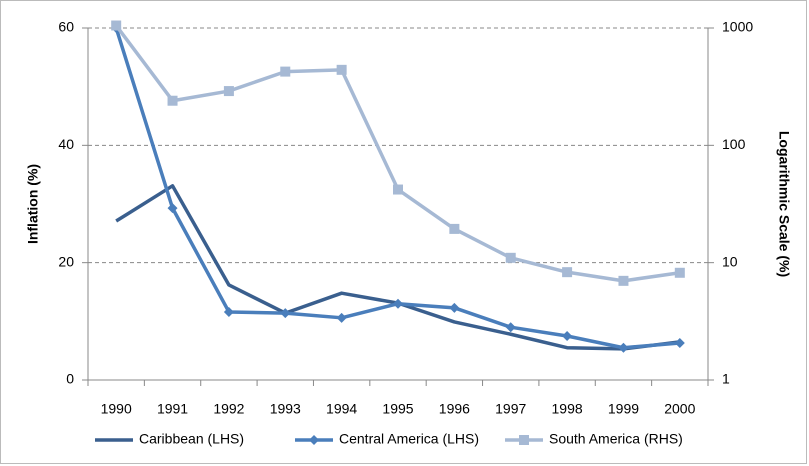 The height and width of the screenshot is (466, 809). What do you see at coordinates (66, 27) in the screenshot?
I see `y-tick-label: 60` at bounding box center [66, 27].